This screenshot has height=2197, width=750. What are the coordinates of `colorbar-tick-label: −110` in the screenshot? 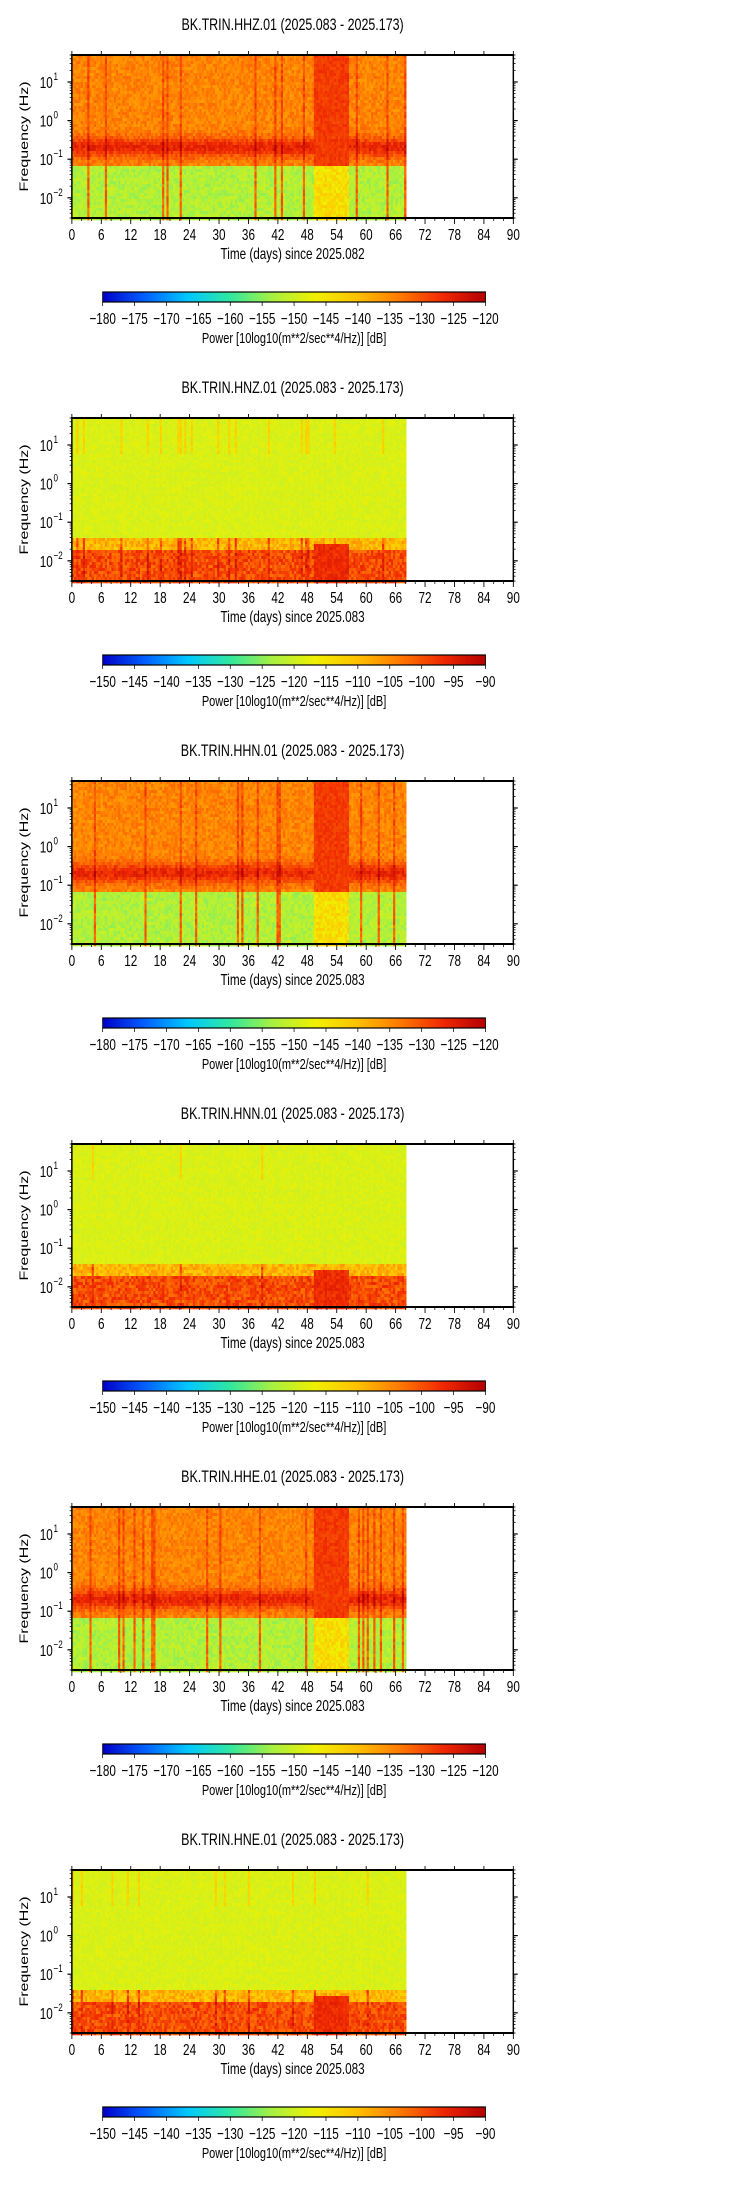 It's located at (358, 1407).